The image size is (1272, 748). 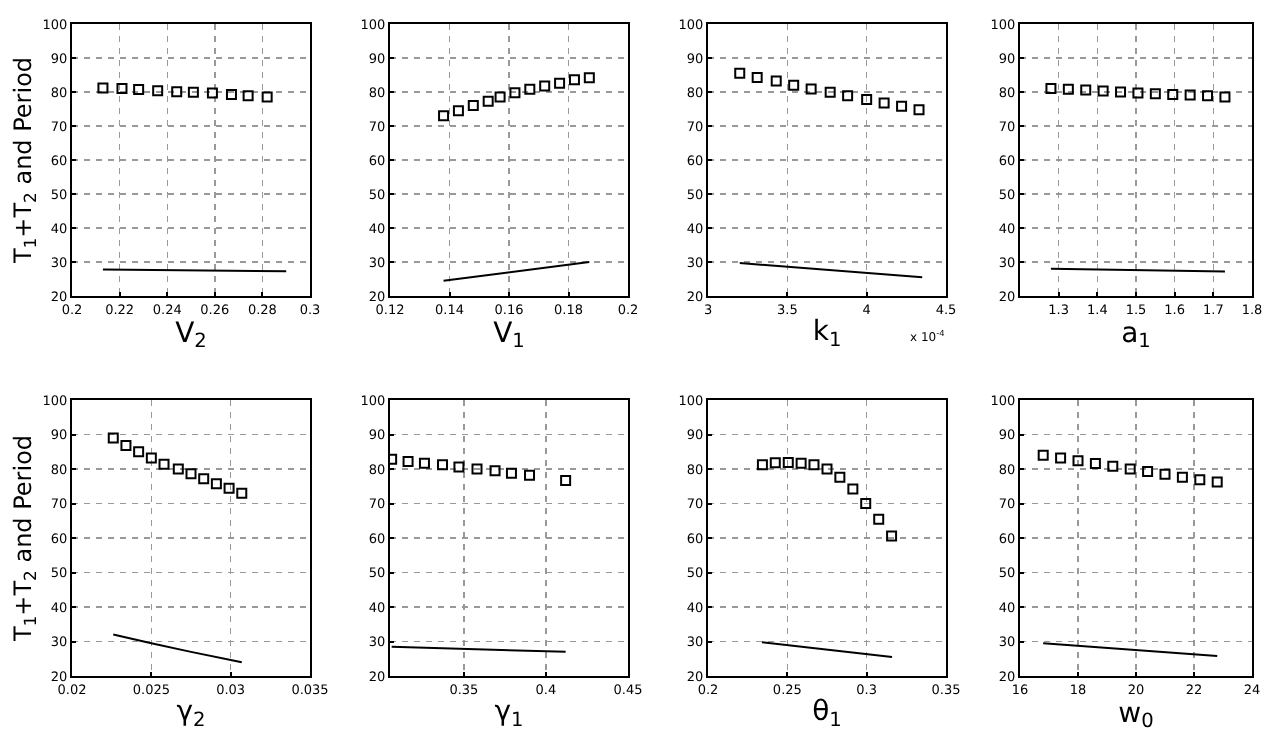 I want to click on x-axis-title: V$_{1}$, so click(x=509, y=335).